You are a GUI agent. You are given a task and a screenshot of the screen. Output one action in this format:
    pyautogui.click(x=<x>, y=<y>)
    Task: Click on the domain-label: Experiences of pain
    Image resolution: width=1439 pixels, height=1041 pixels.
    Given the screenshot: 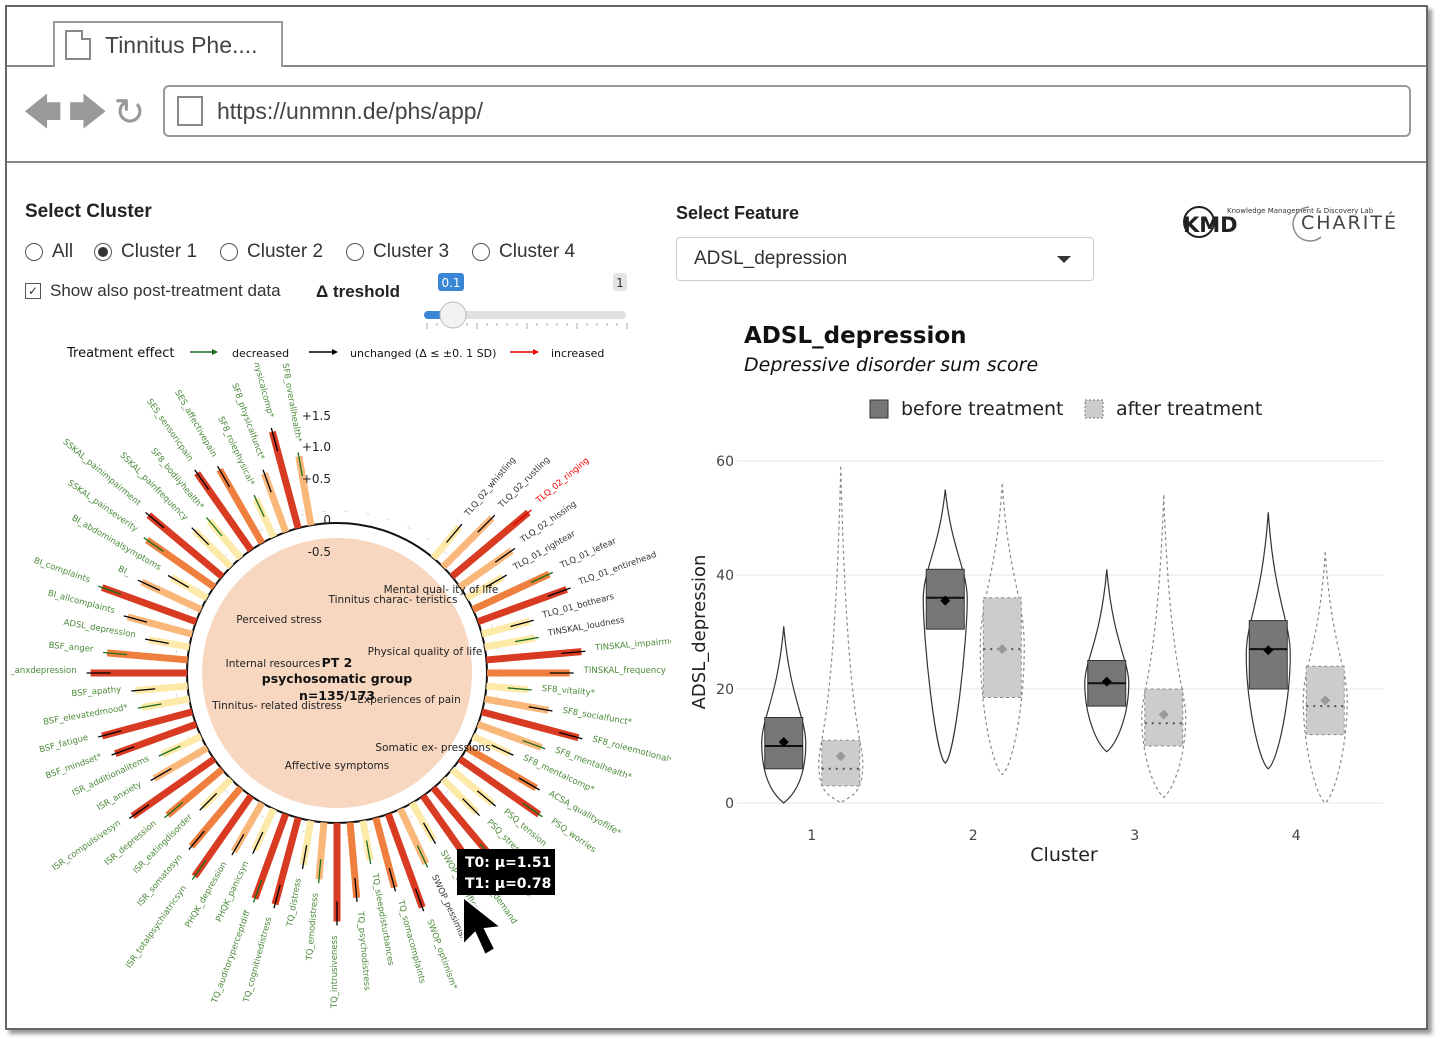 What is the action you would take?
    pyautogui.click(x=409, y=700)
    